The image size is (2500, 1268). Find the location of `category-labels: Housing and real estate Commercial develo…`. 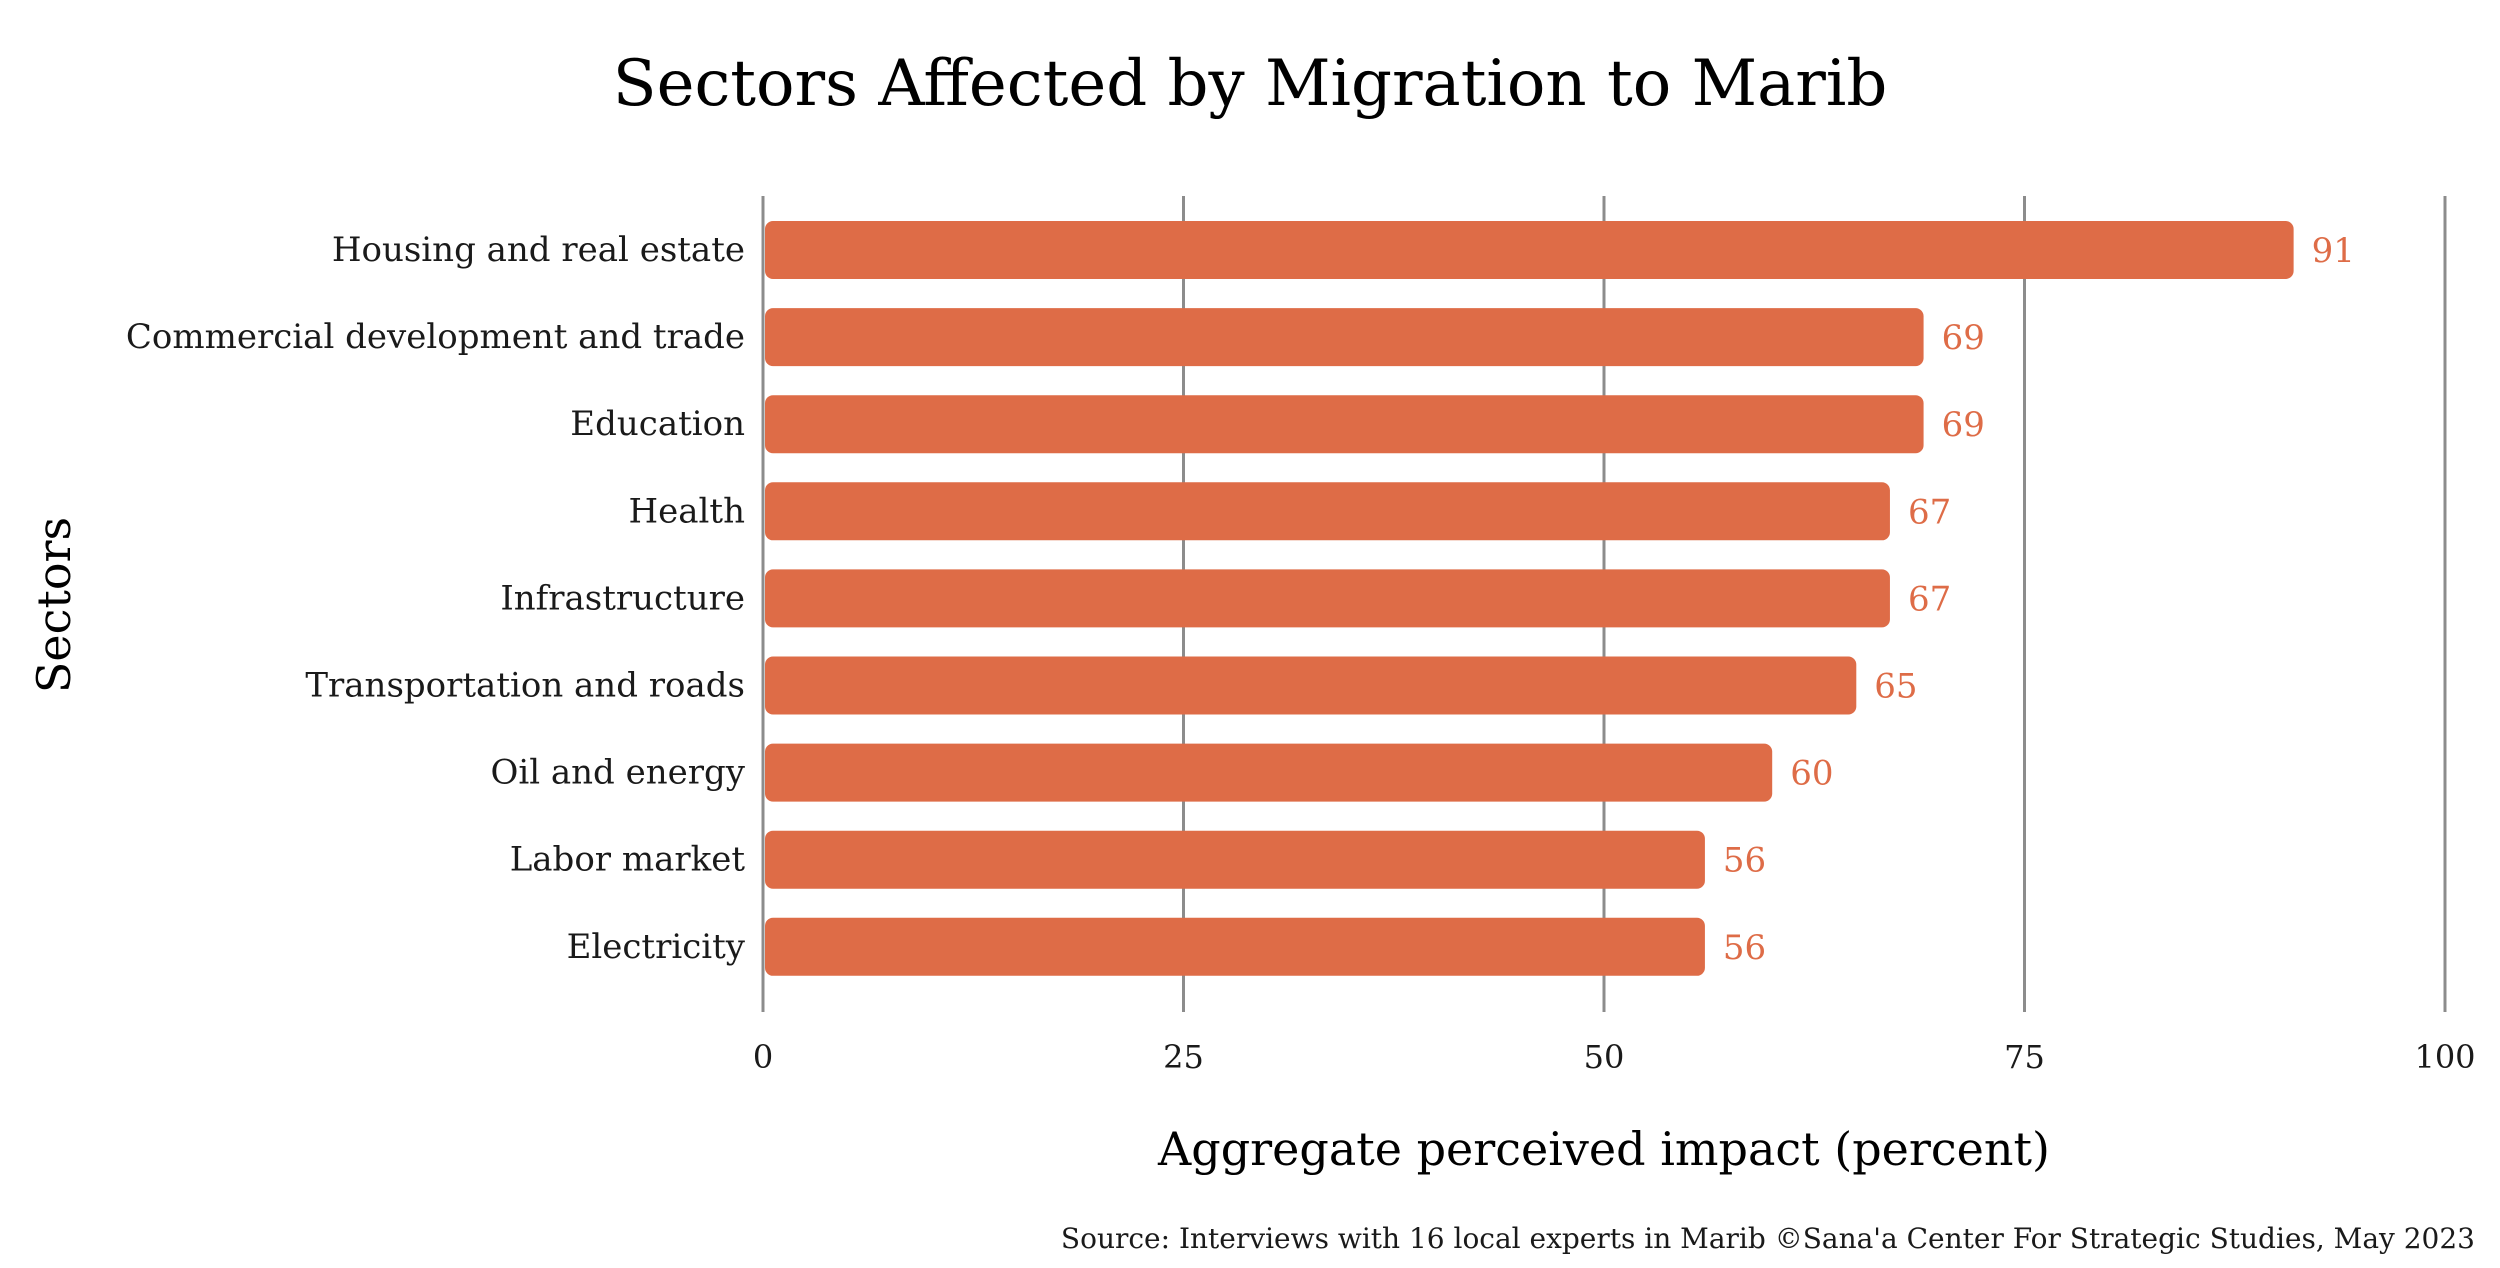

category-labels: Housing and real estate Commercial develo… is located at coordinates (436, 598).